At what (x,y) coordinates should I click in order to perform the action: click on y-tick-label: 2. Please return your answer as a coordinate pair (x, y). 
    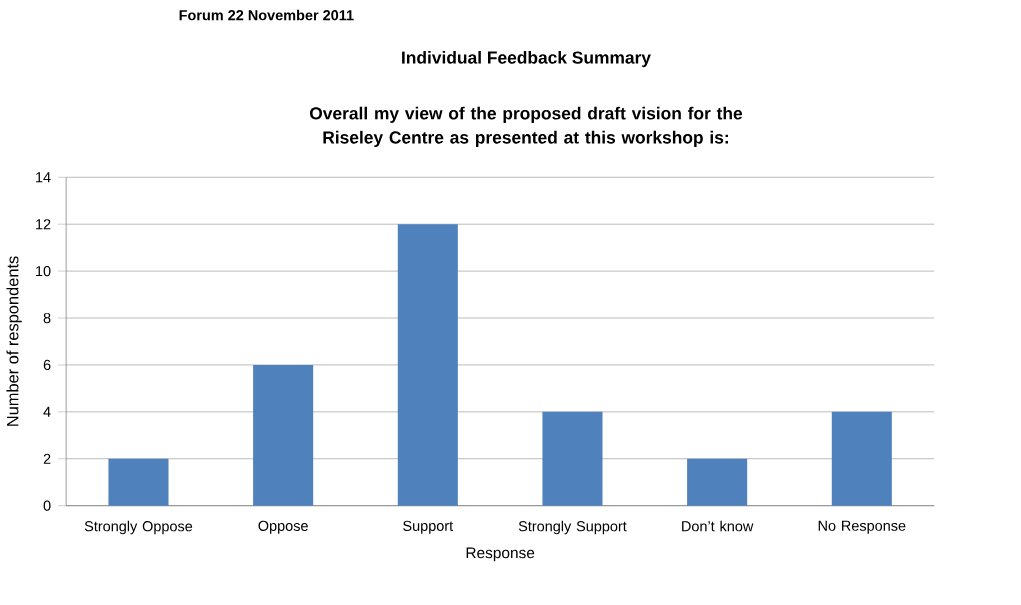
    Looking at the image, I should click on (47, 458).